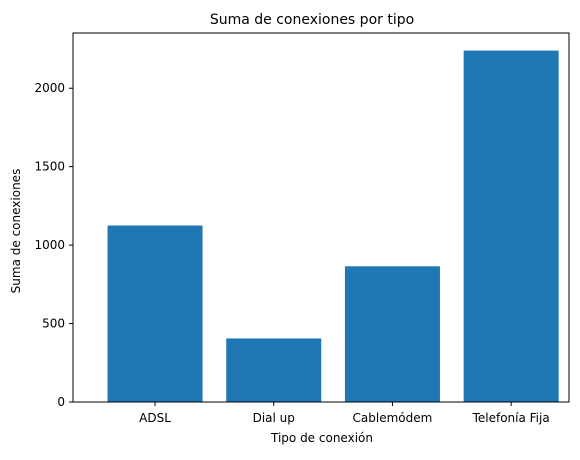 This screenshot has height=460, width=580. Describe the element at coordinates (16, 231) in the screenshot. I see `y-axis-label: Suma de conexiones` at that location.